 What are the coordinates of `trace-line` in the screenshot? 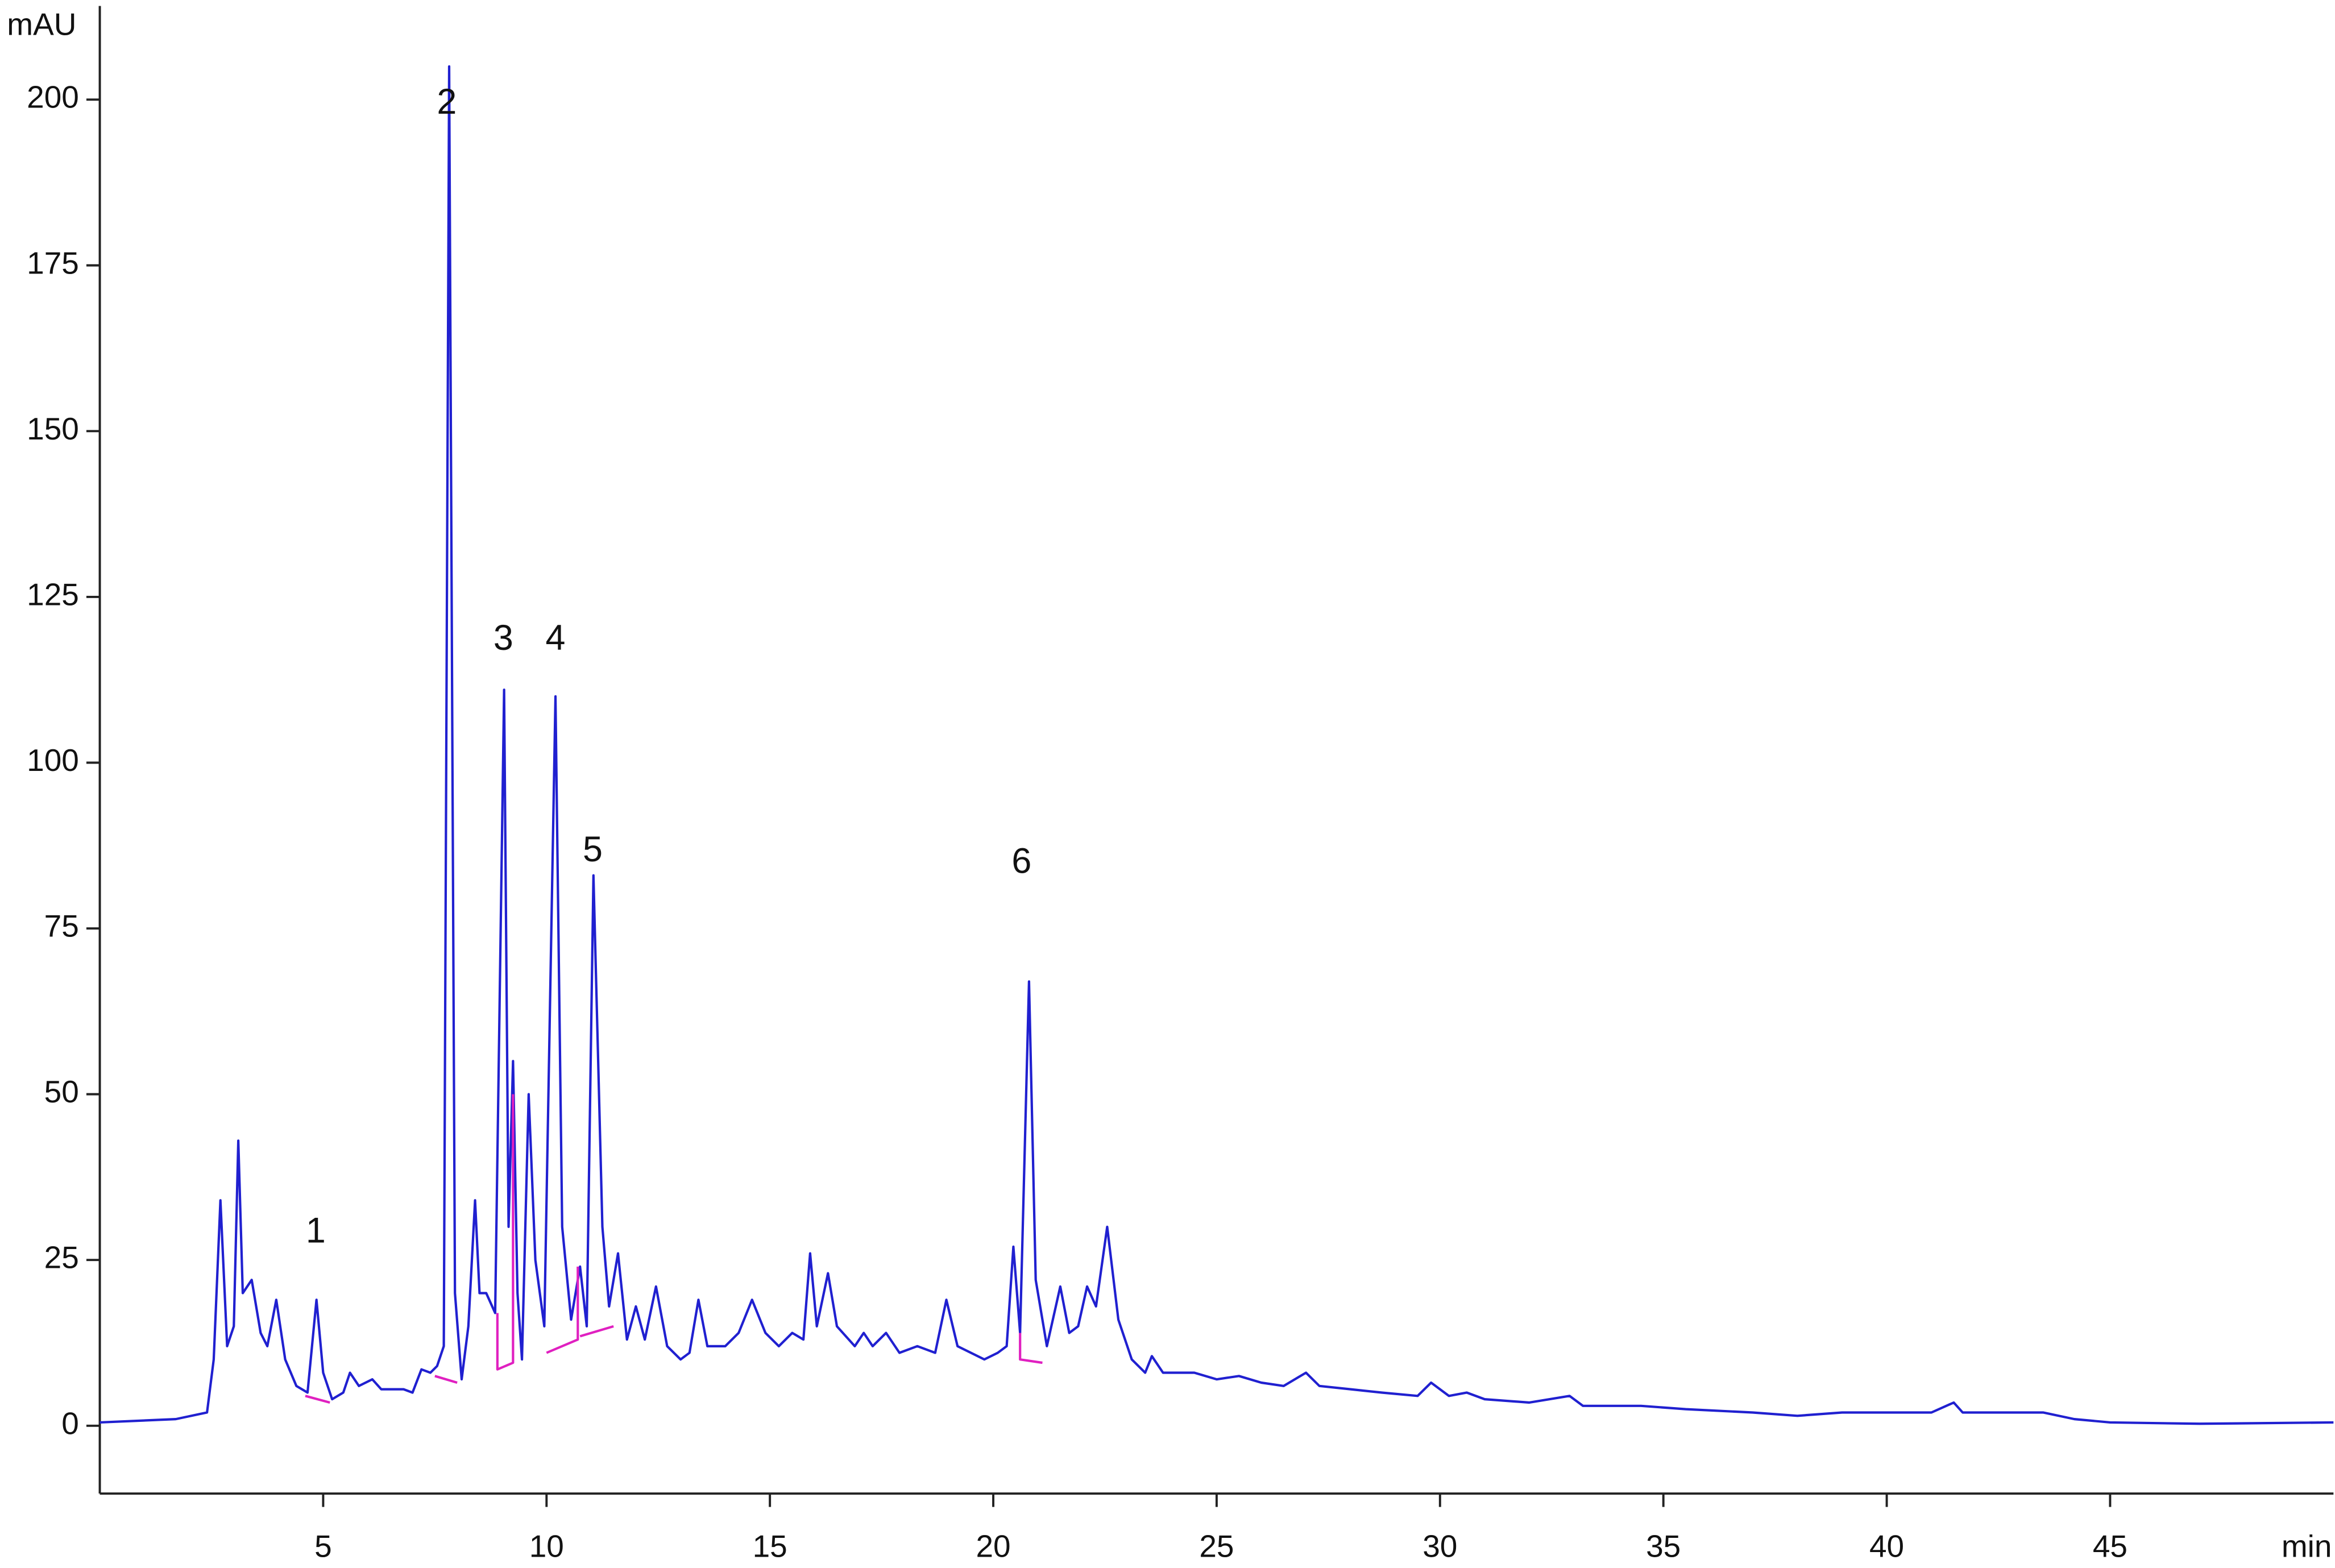 It's located at (674, 1249).